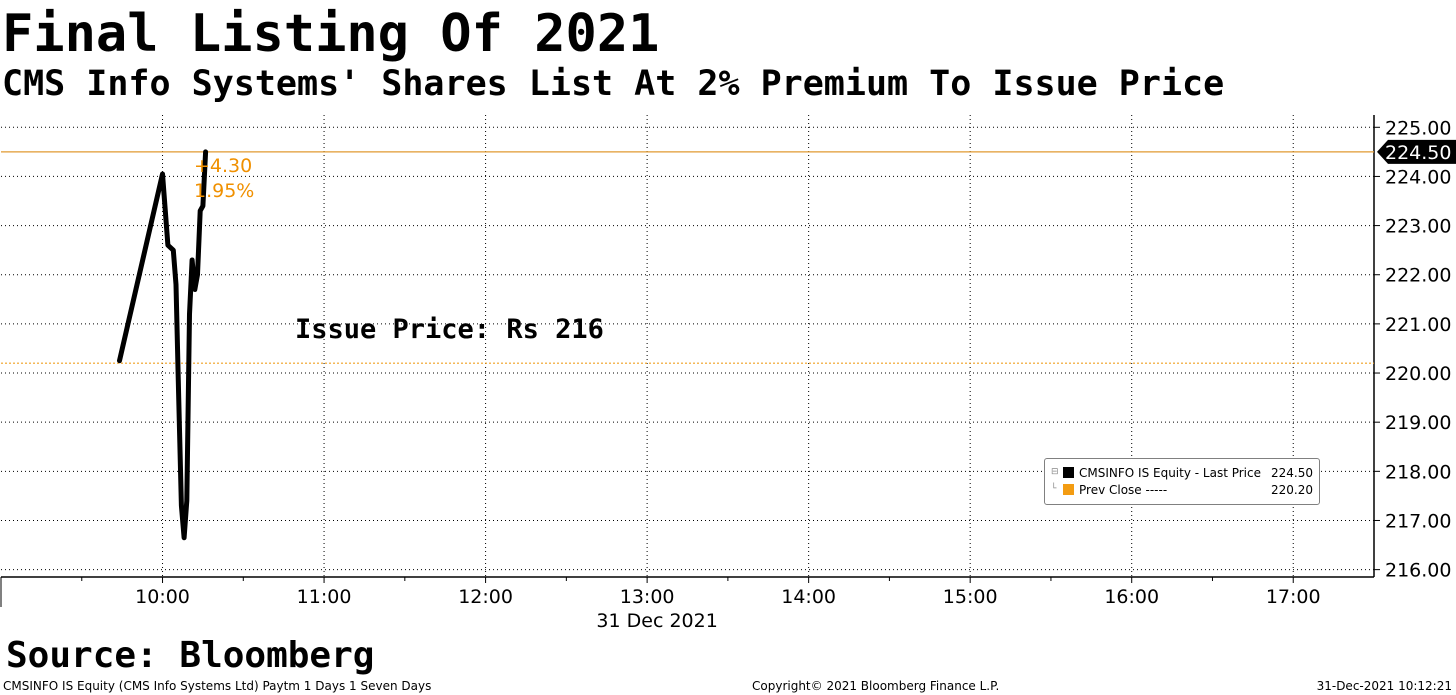 This screenshot has height=695, width=1456. I want to click on x-tick-label: 14:00, so click(808, 597).